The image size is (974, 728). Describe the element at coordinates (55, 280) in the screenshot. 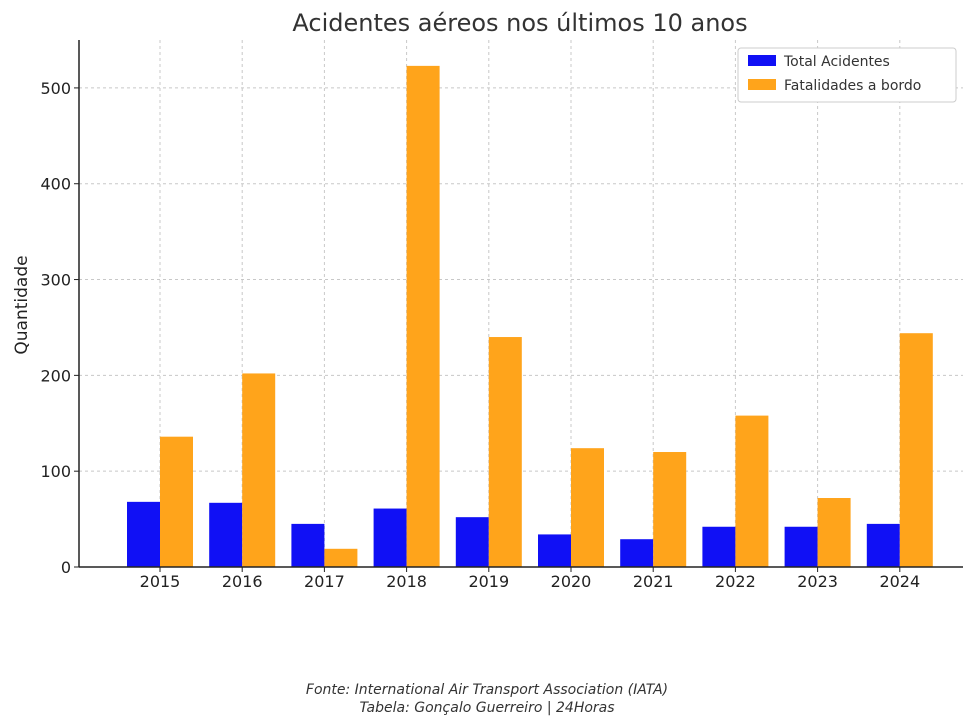

I see `y-tick-label: 300` at that location.